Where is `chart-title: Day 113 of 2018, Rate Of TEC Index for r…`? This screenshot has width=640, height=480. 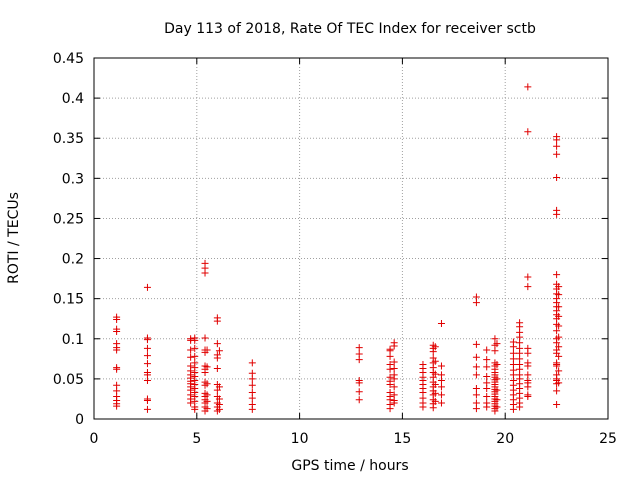 chart-title: Day 113 of 2018, Rate Of TEC Index for r… is located at coordinates (350, 29).